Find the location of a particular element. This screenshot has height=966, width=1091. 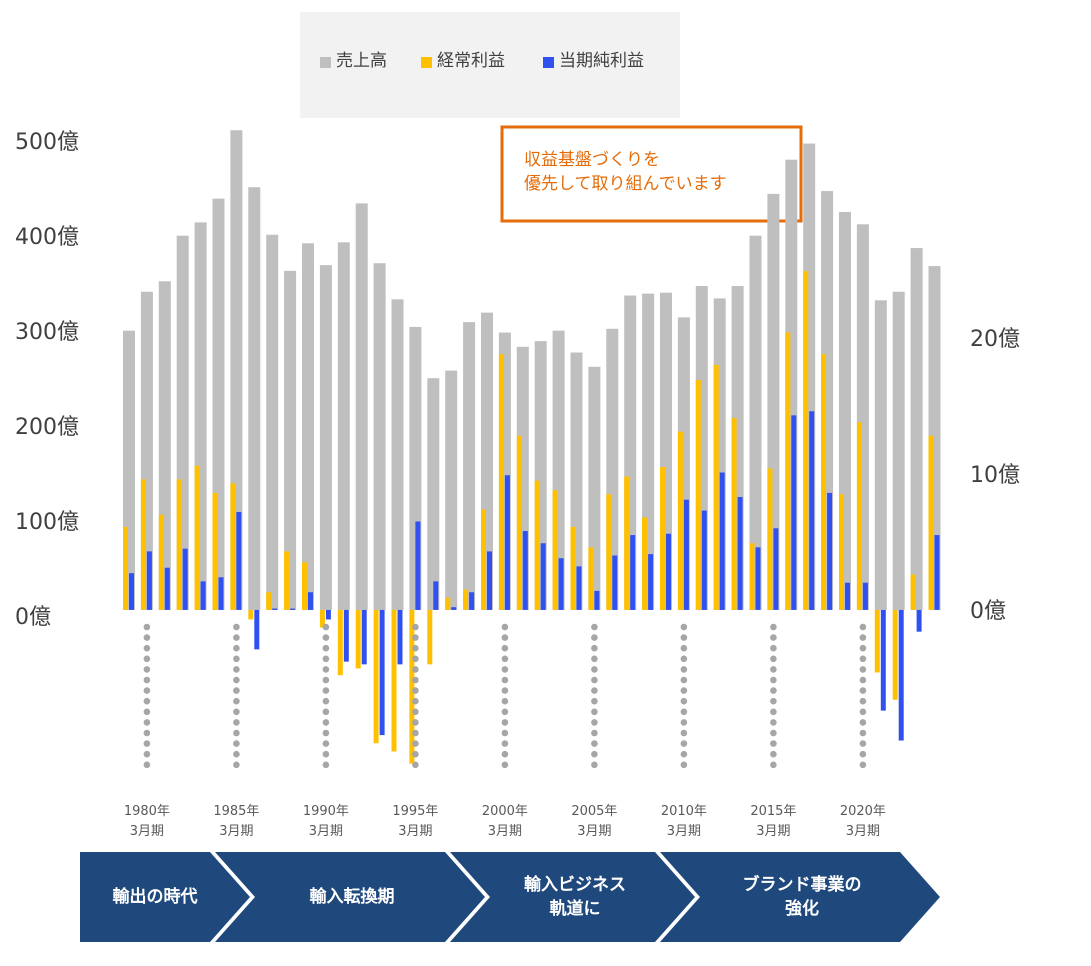

y-tick-label: 0億 is located at coordinates (33, 617).